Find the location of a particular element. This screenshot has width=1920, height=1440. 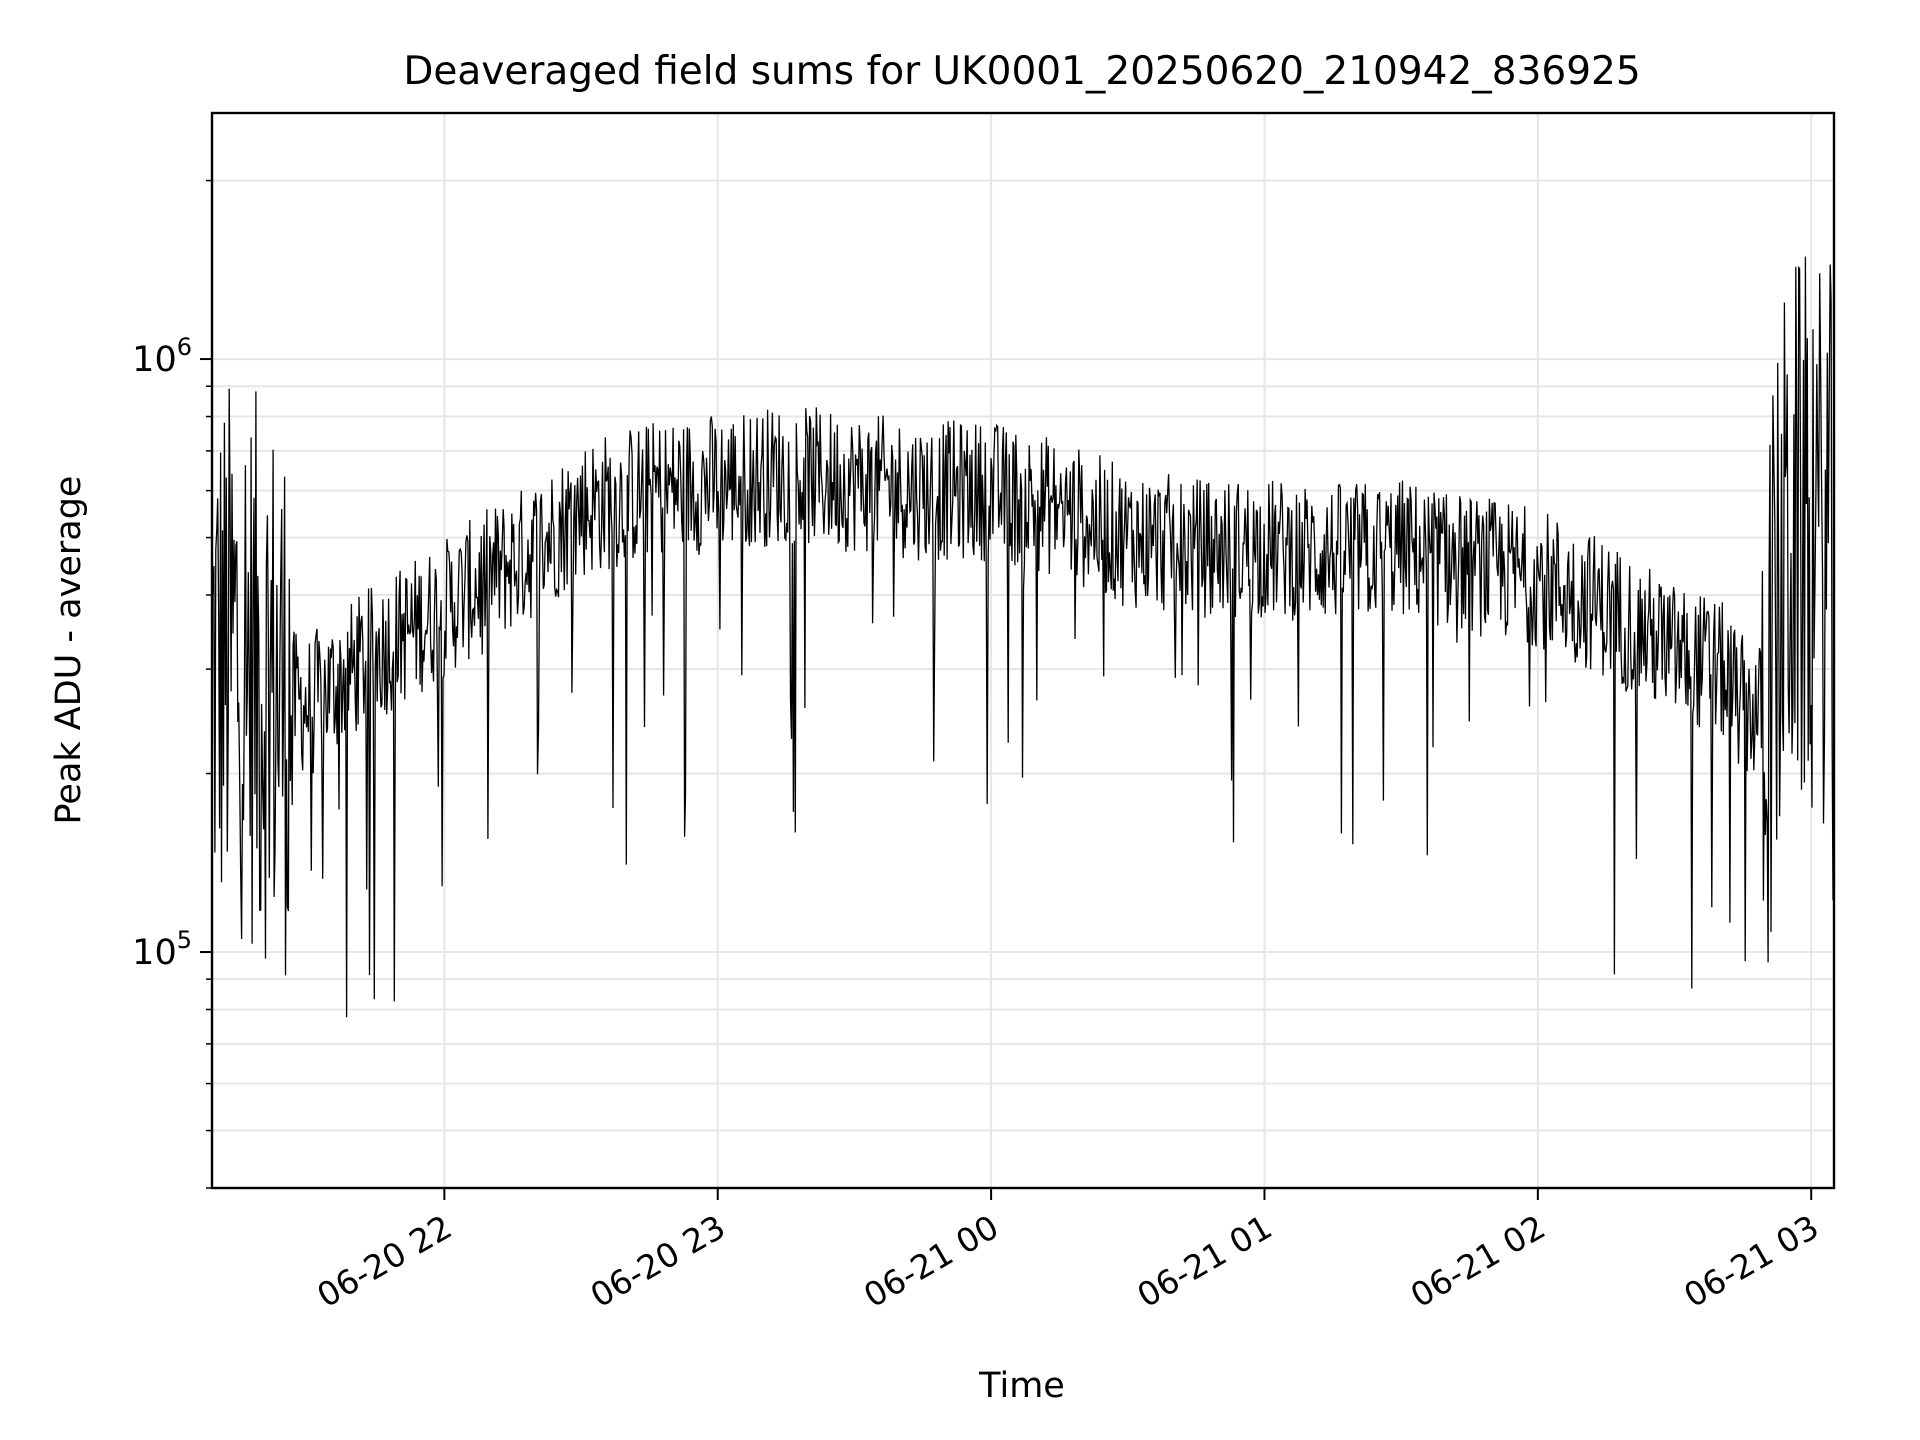

x-tick-label: 06-21 01 is located at coordinates (1204, 1261).